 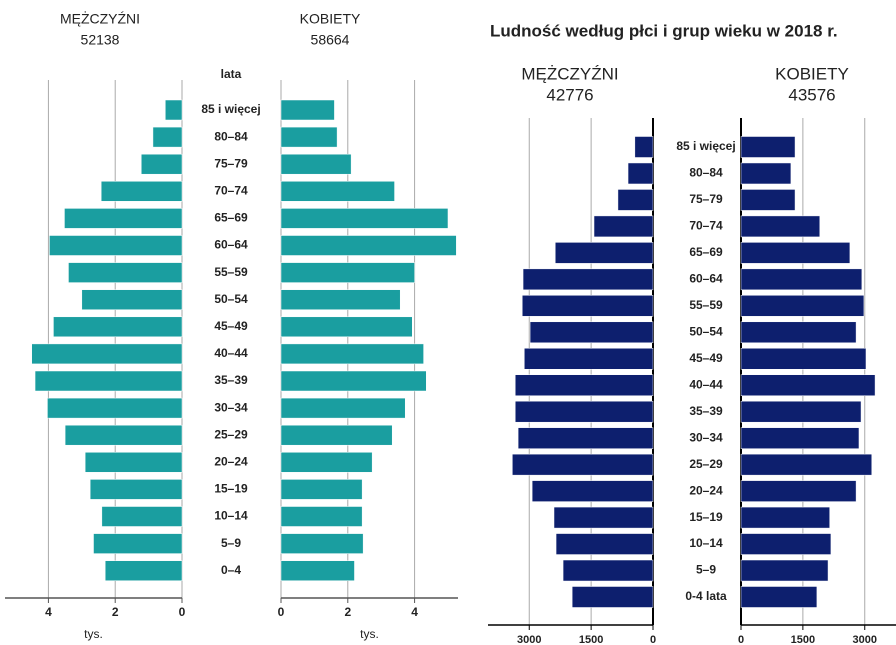 What do you see at coordinates (569, 94) in the screenshot?
I see `series-total: 42776` at bounding box center [569, 94].